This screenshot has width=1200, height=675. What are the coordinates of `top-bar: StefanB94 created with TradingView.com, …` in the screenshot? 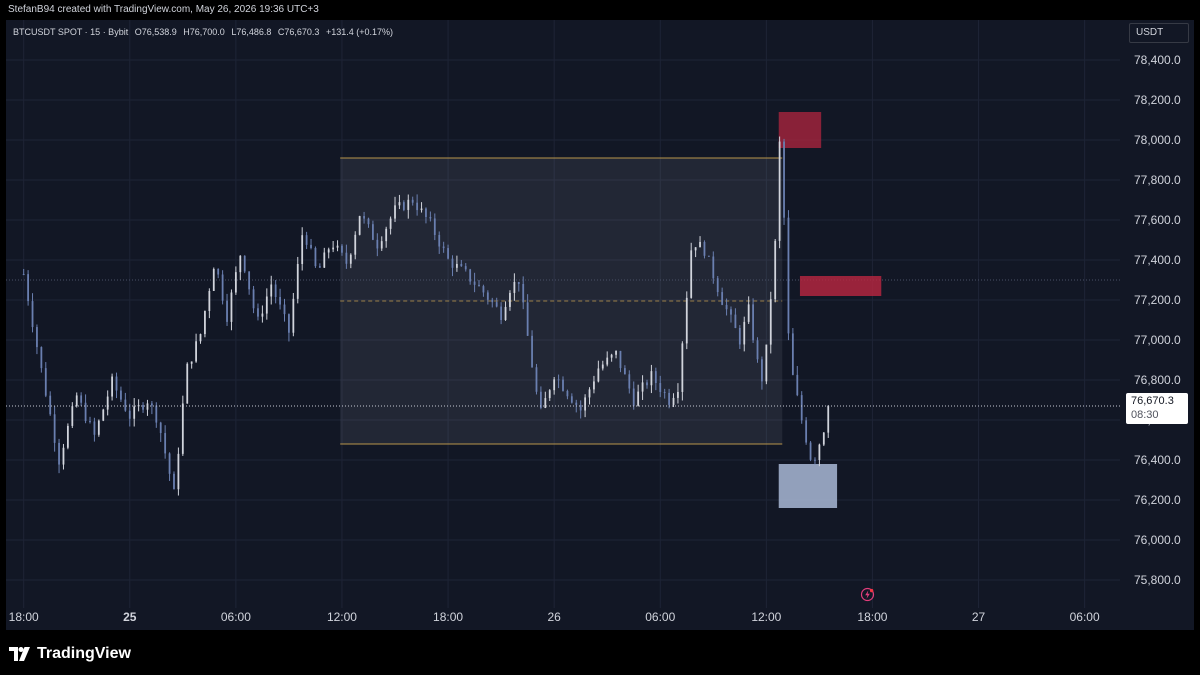 It's located at (600, 10).